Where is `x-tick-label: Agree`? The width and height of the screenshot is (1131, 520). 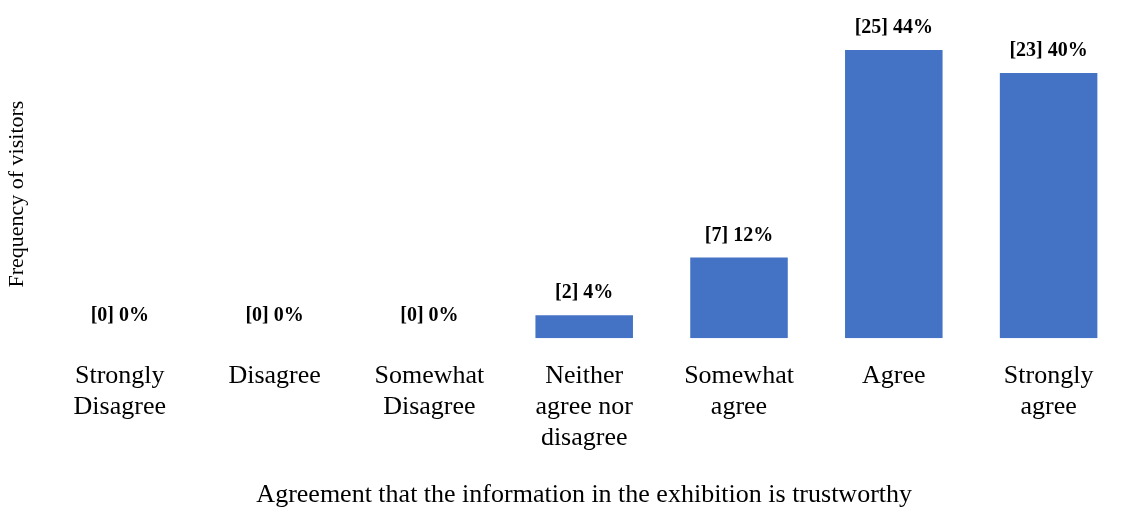
x-tick-label: Agree is located at coordinates (894, 374).